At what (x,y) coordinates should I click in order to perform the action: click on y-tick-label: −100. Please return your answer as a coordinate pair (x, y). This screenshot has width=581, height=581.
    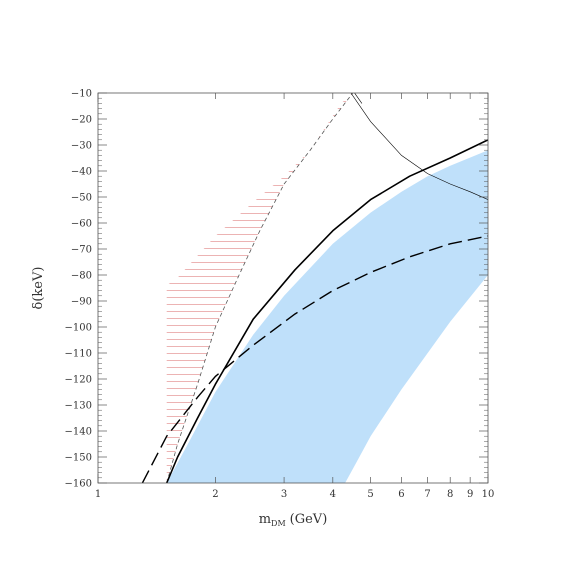
    Looking at the image, I should click on (78, 328).